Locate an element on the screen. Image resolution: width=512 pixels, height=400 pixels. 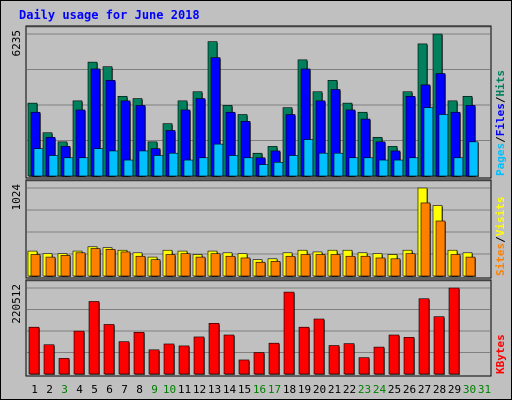
chart-title: Daily usage for June 2018 is located at coordinates (109, 15).